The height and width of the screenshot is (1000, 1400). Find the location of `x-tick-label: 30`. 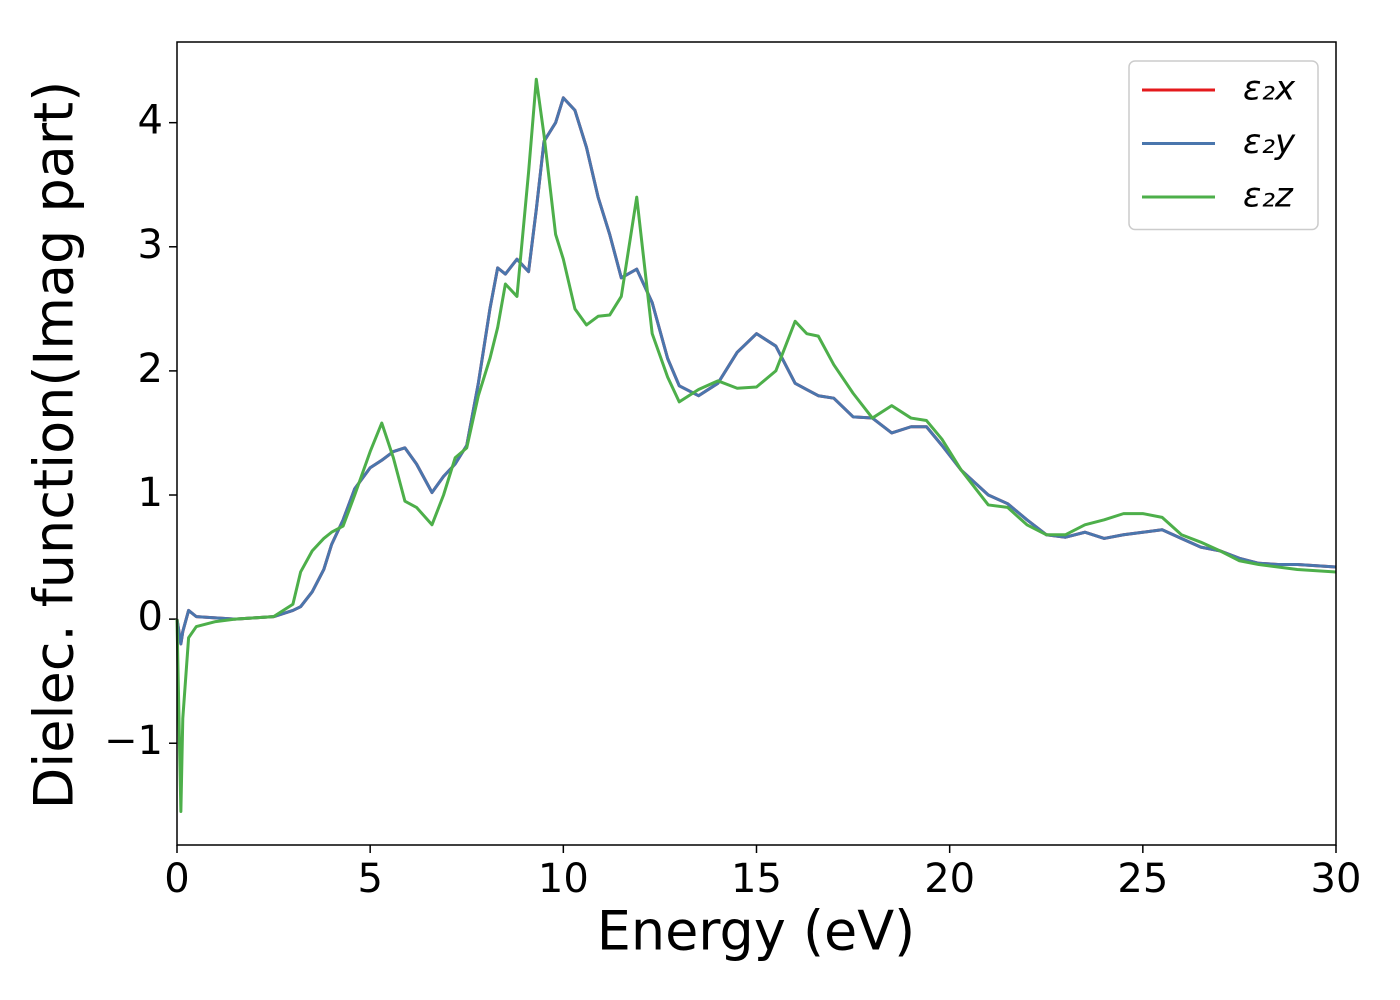

x-tick-label: 30 is located at coordinates (1336, 879).